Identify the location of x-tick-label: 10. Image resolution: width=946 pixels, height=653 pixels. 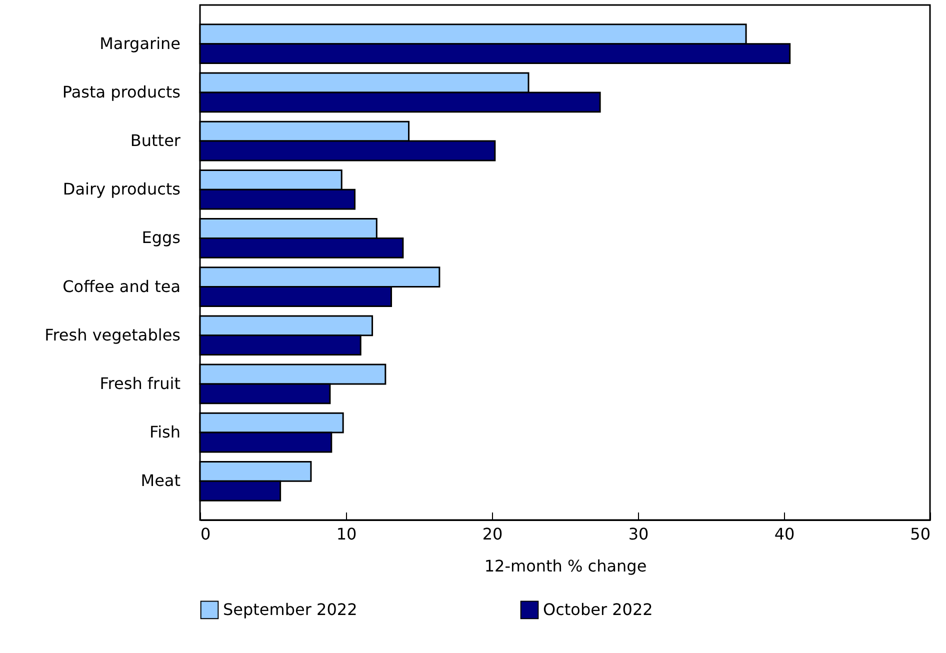
(346, 534).